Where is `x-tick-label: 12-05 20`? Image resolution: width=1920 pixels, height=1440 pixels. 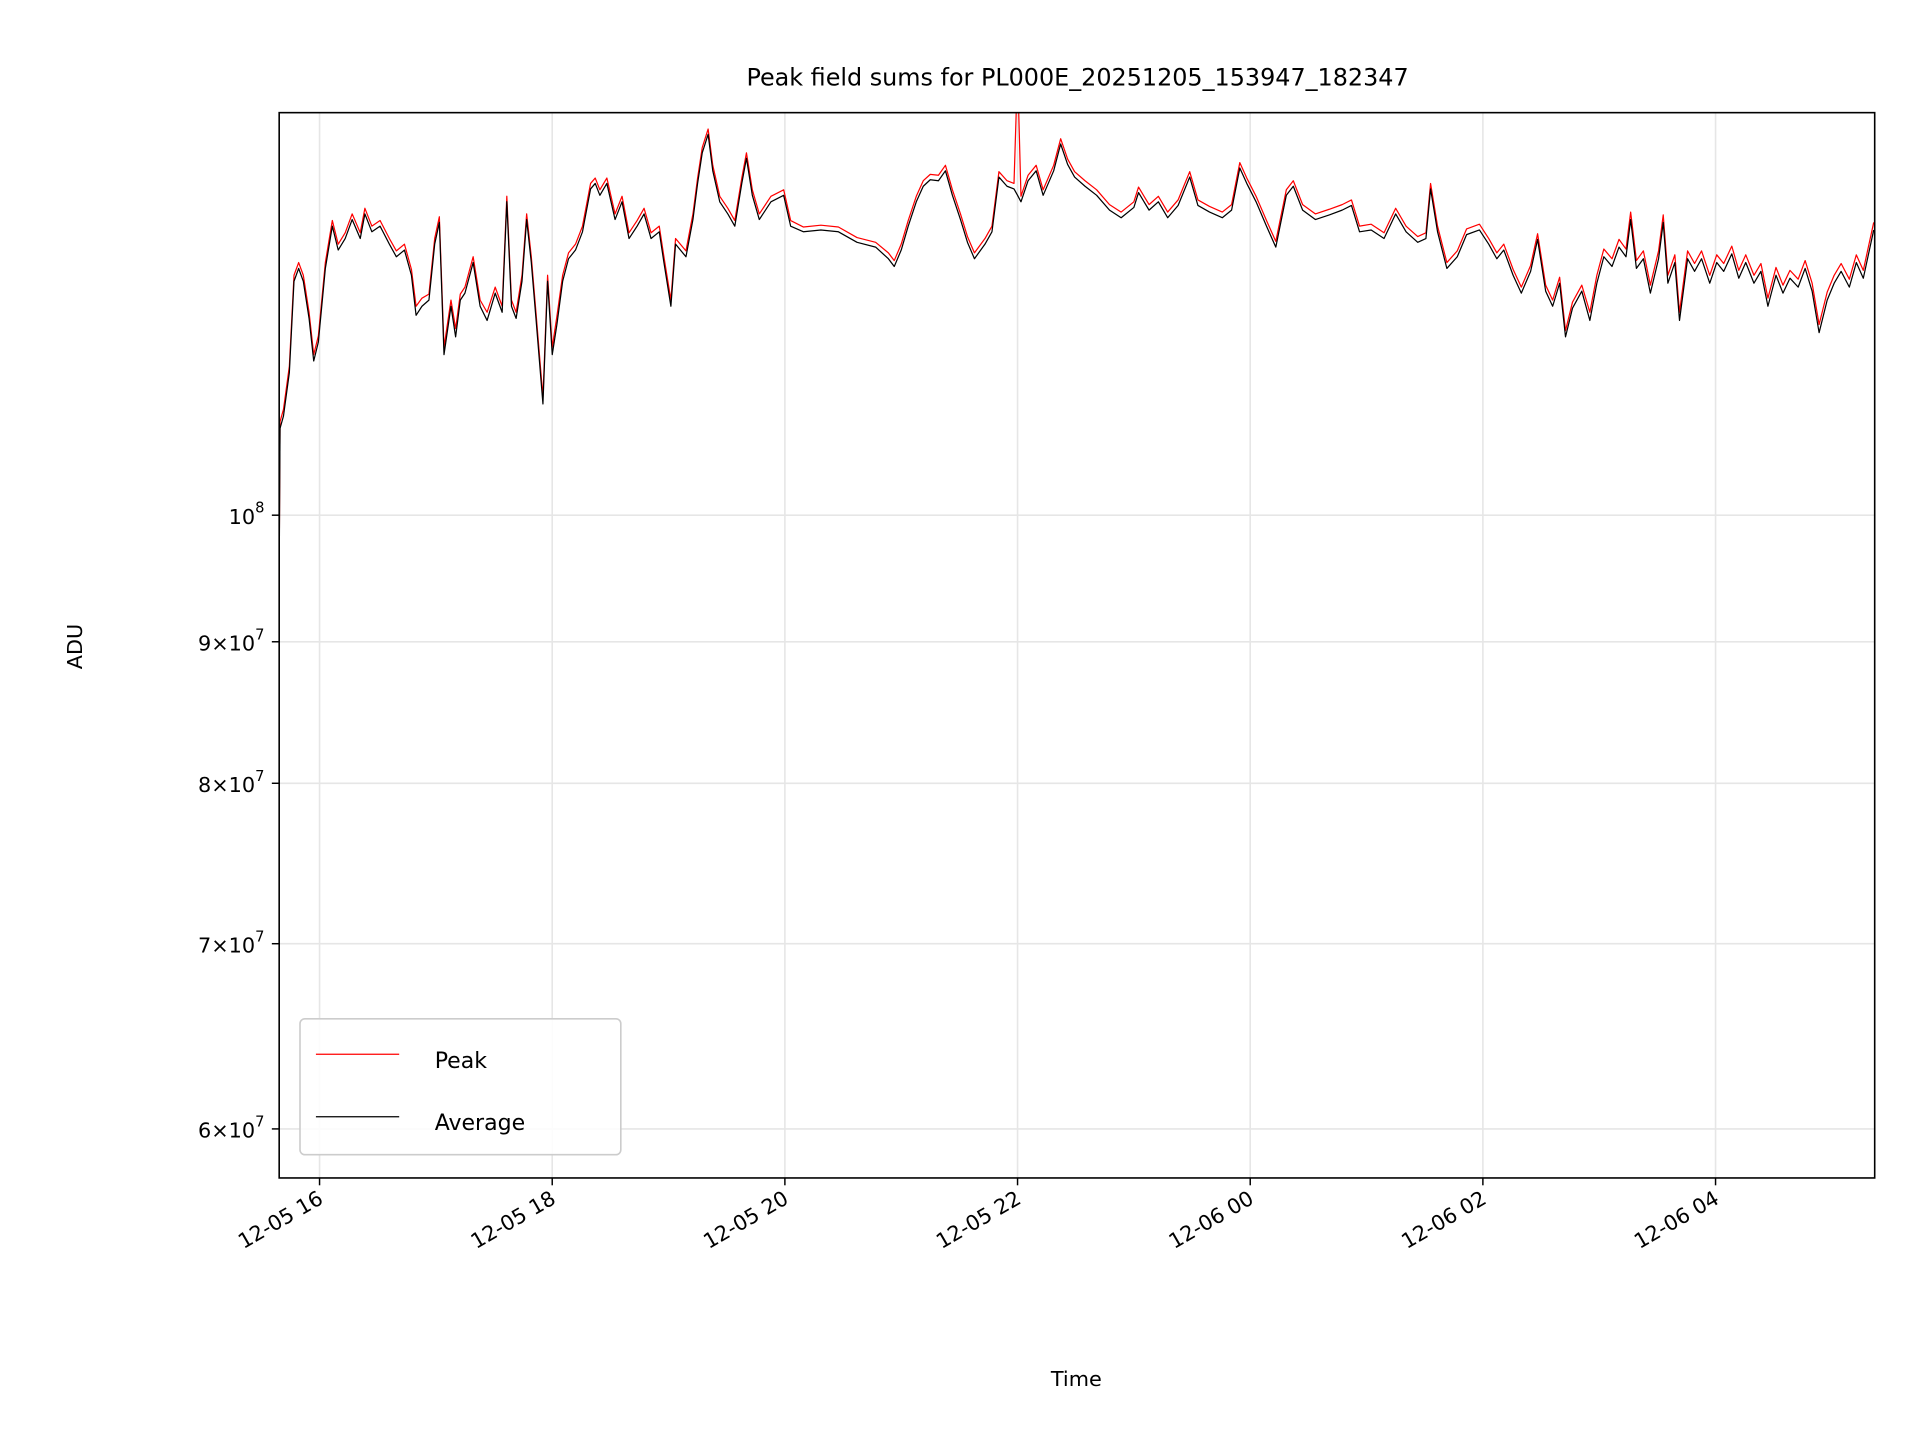 x-tick-label: 12-05 20 is located at coordinates (745, 1220).